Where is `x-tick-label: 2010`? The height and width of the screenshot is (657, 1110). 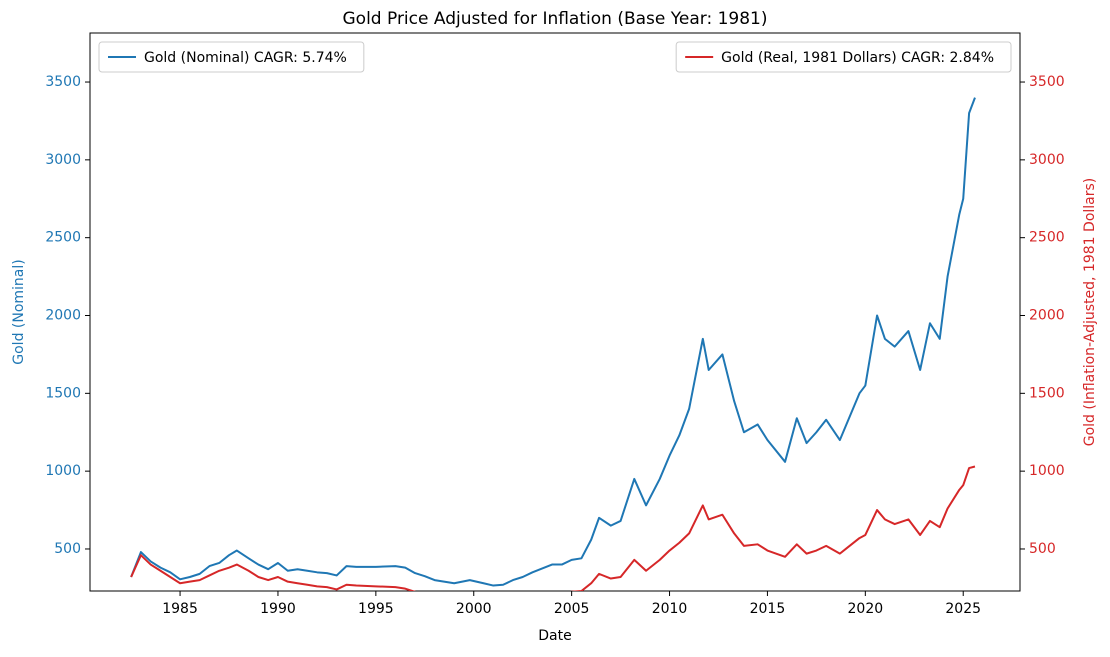 x-tick-label: 2010 is located at coordinates (670, 609).